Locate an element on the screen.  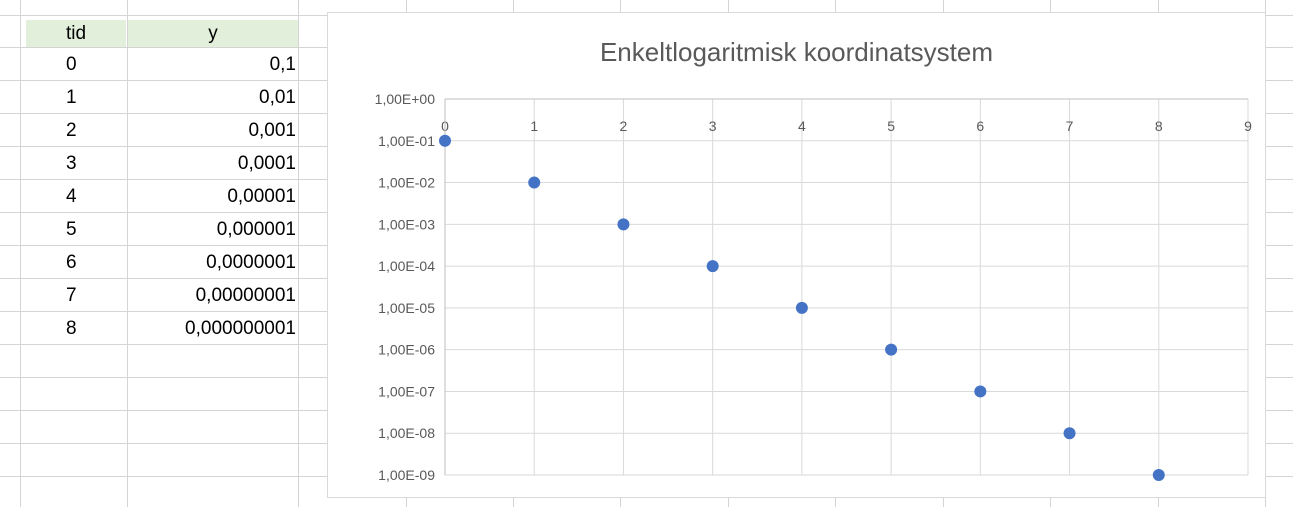
cell-tid: 2 is located at coordinates (71, 130).